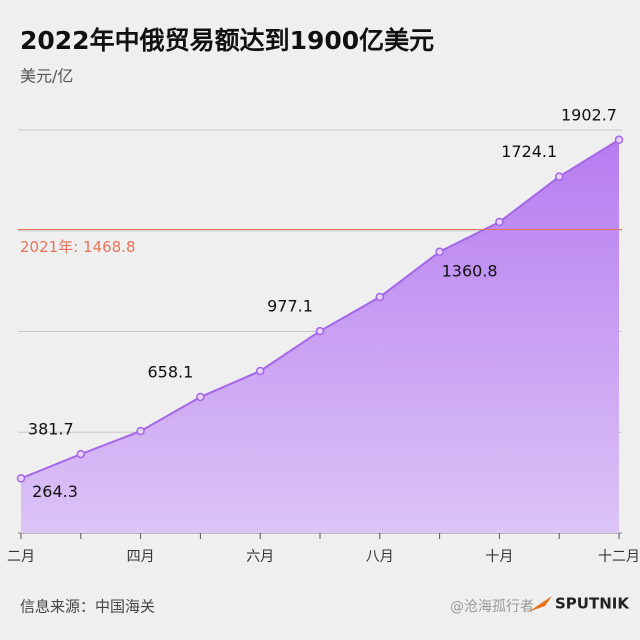  Describe the element at coordinates (492, 606) in the screenshot. I see `watermark: @沧海孤行者` at that location.